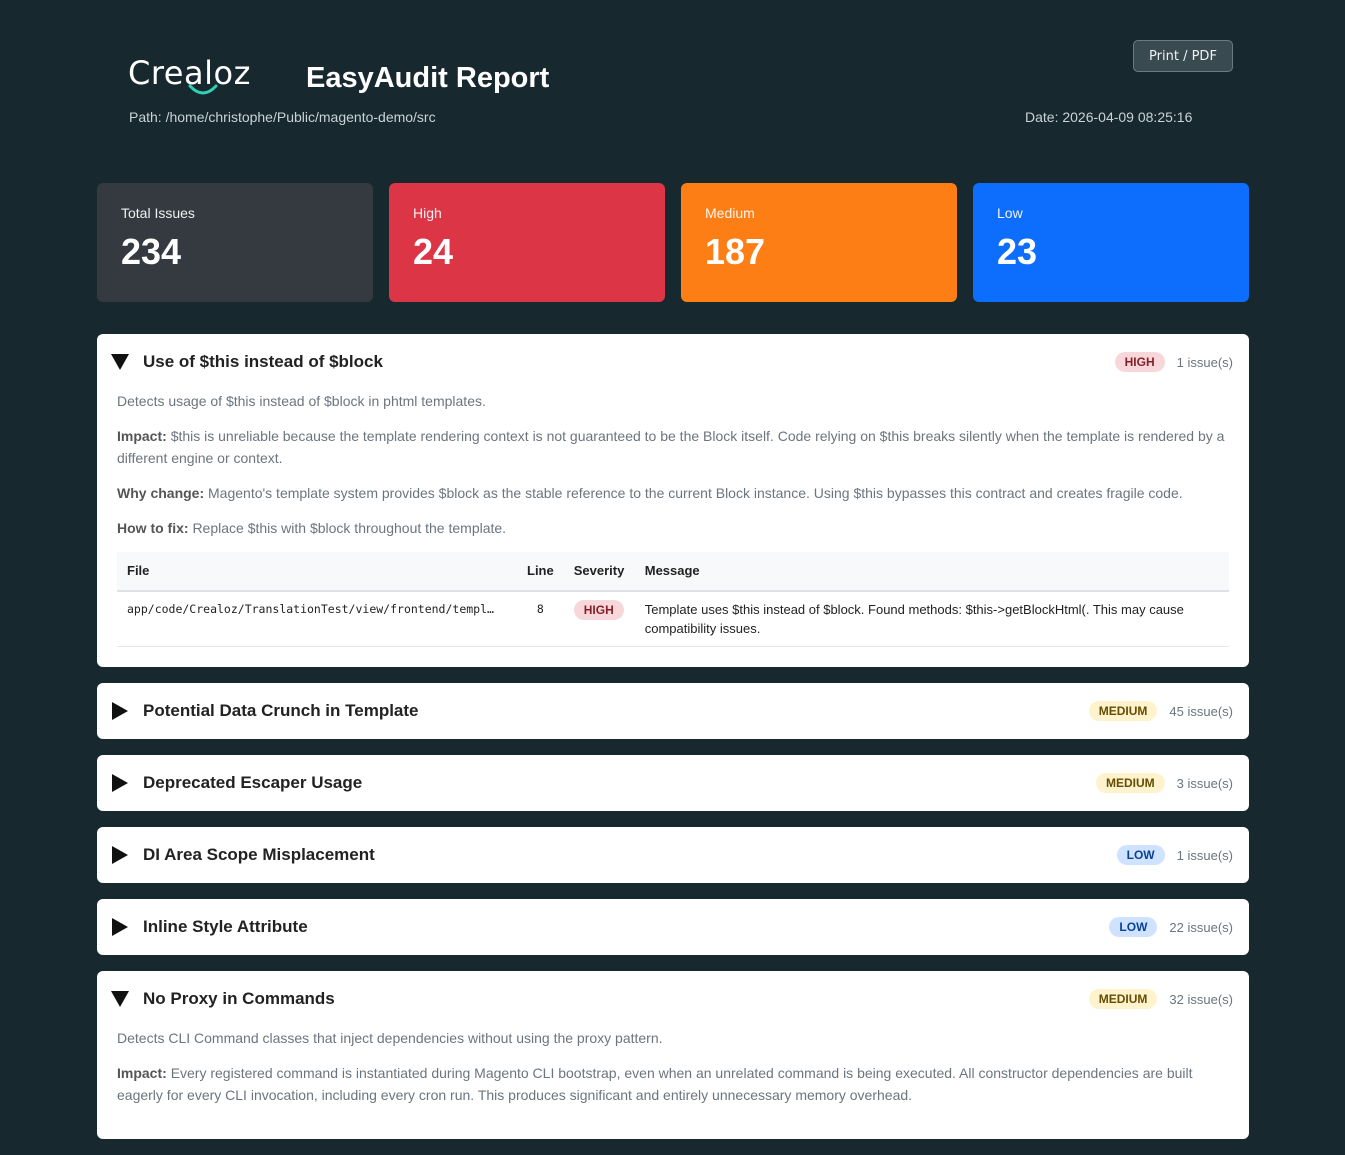 This screenshot has width=1345, height=1155. What do you see at coordinates (151, 251) in the screenshot?
I see `card-value: 234` at bounding box center [151, 251].